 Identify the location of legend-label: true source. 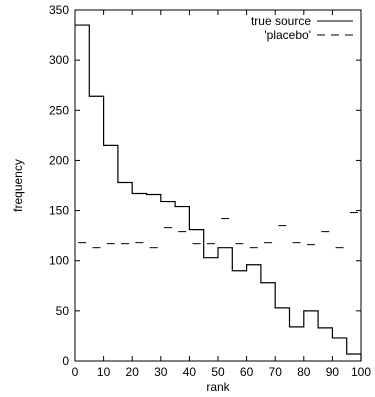
(281, 21).